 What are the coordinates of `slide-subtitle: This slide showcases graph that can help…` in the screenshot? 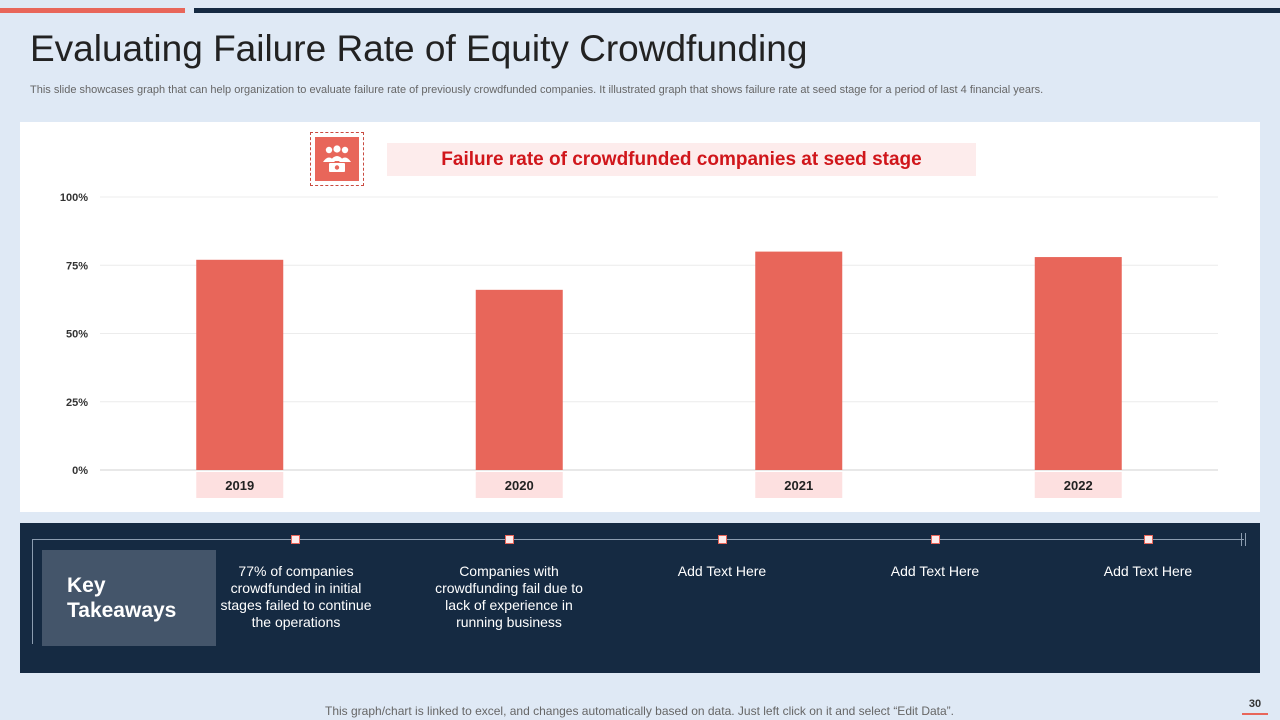 It's located at (537, 90).